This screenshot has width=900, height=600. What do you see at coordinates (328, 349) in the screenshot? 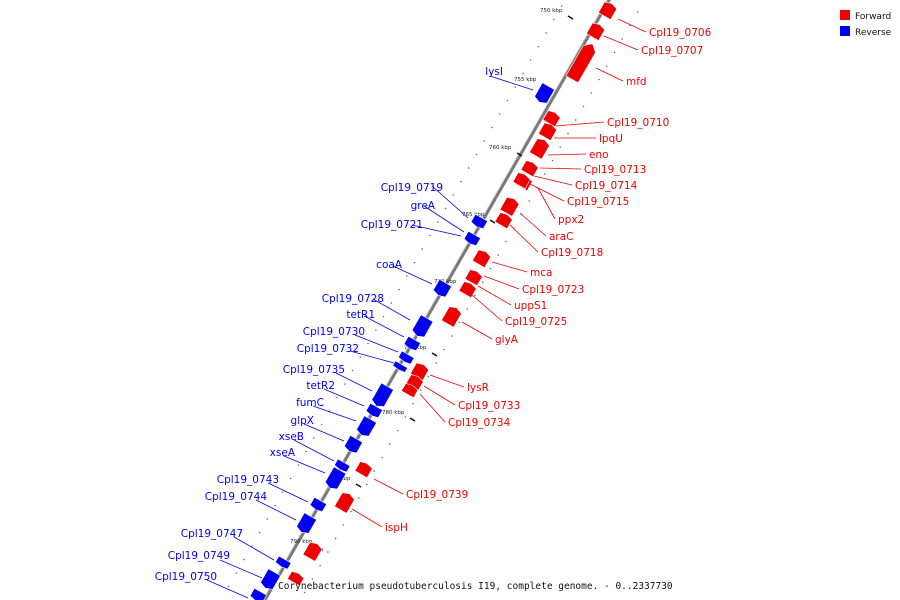
I see `reverse-gene-label: Cpl19_0732` at bounding box center [328, 349].